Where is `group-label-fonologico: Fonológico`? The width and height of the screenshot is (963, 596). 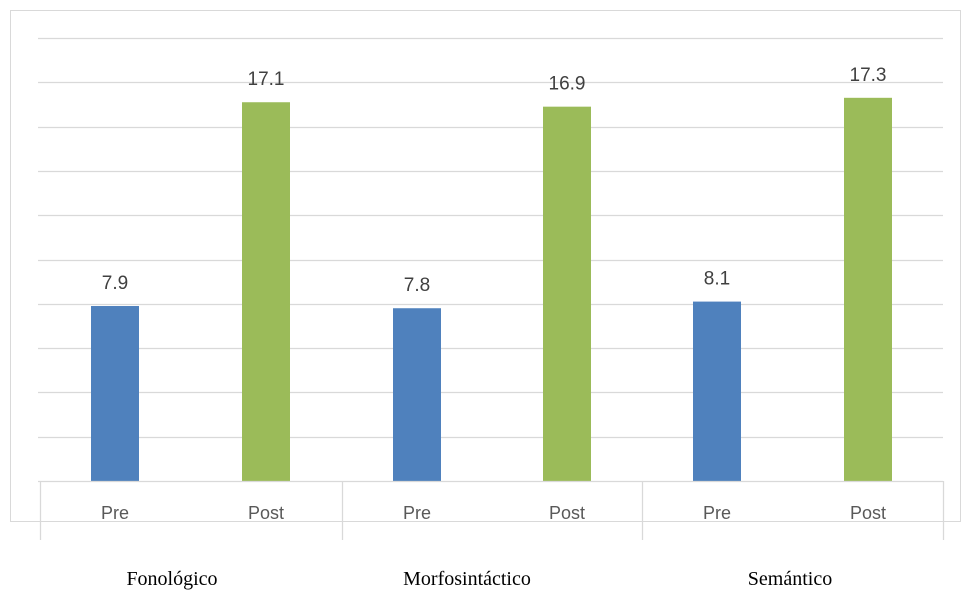 group-label-fonologico: Fonológico is located at coordinates (172, 579).